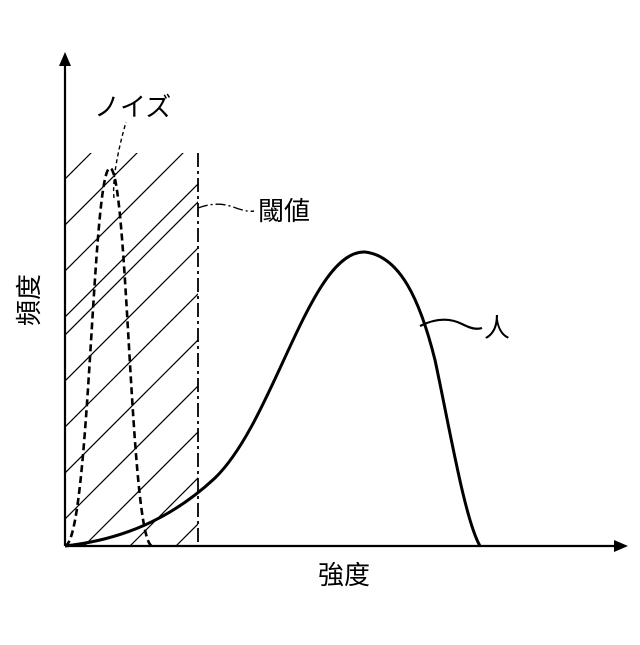  Describe the element at coordinates (30, 300) in the screenshot. I see `y-axis-label: 頻度` at that location.